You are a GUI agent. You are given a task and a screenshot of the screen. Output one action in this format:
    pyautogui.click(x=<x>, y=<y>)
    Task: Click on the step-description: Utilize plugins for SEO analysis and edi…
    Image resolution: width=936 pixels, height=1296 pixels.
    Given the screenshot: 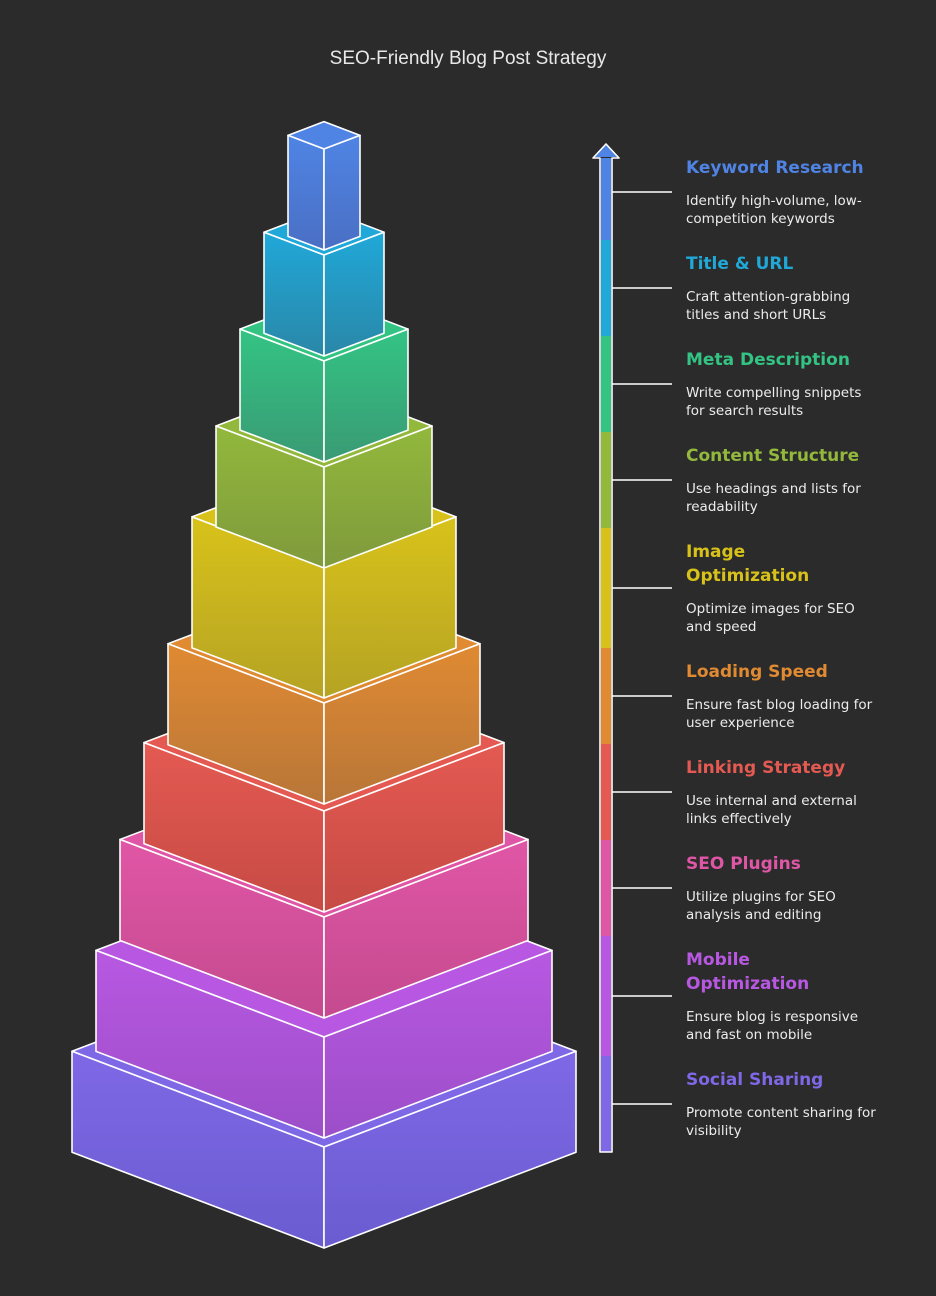 What is the action you would take?
    pyautogui.click(x=761, y=906)
    